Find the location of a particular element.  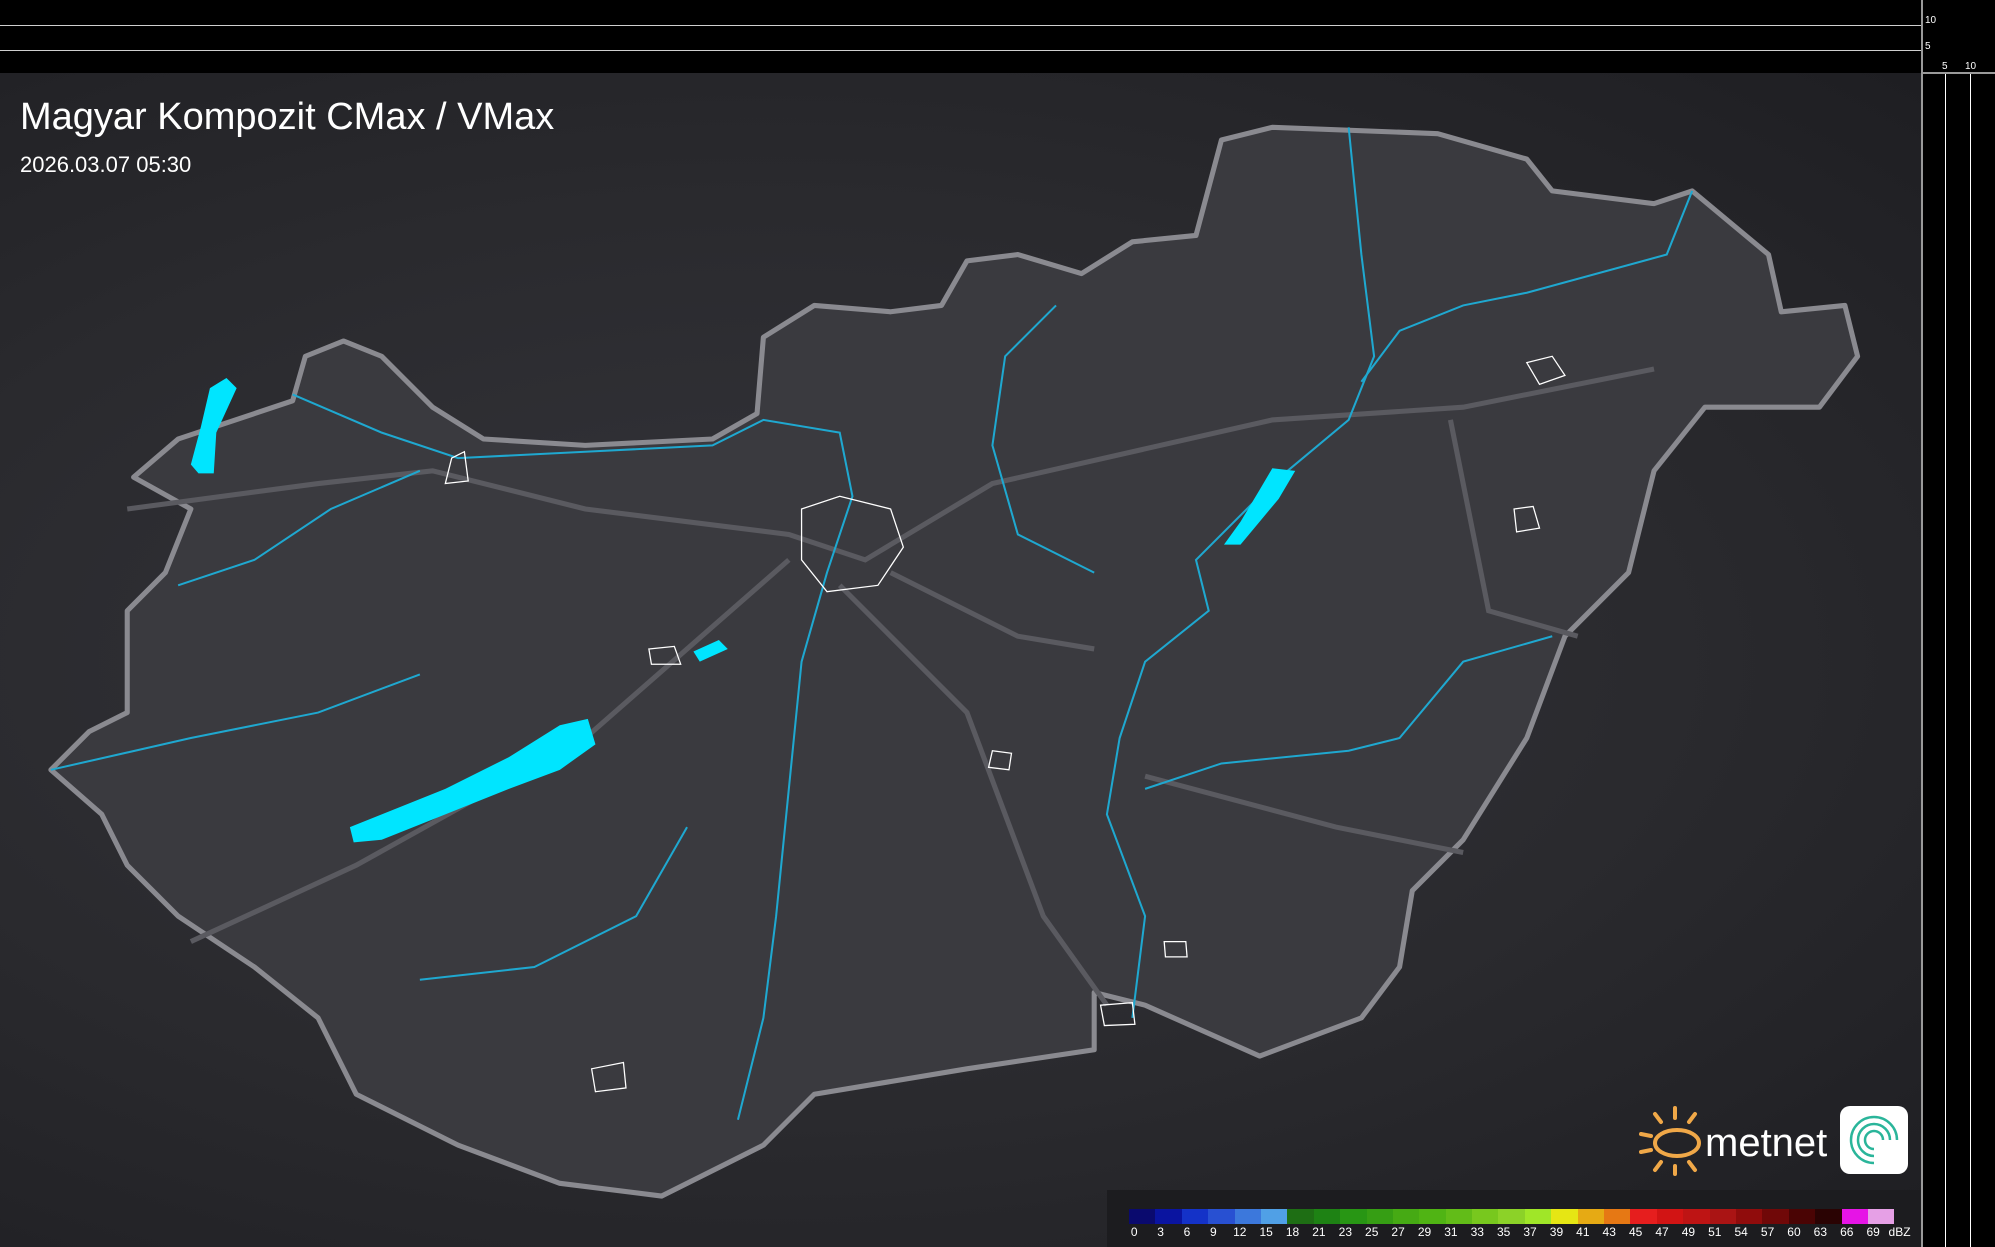

legend-label: 39 is located at coordinates (1556, 1232).